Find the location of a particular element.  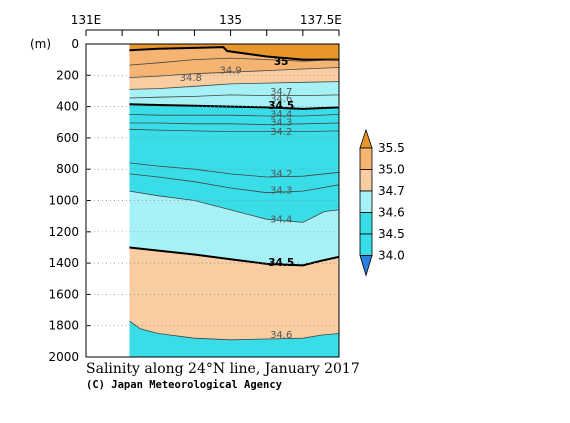

y-tick-label: 1200 is located at coordinates (63, 232).